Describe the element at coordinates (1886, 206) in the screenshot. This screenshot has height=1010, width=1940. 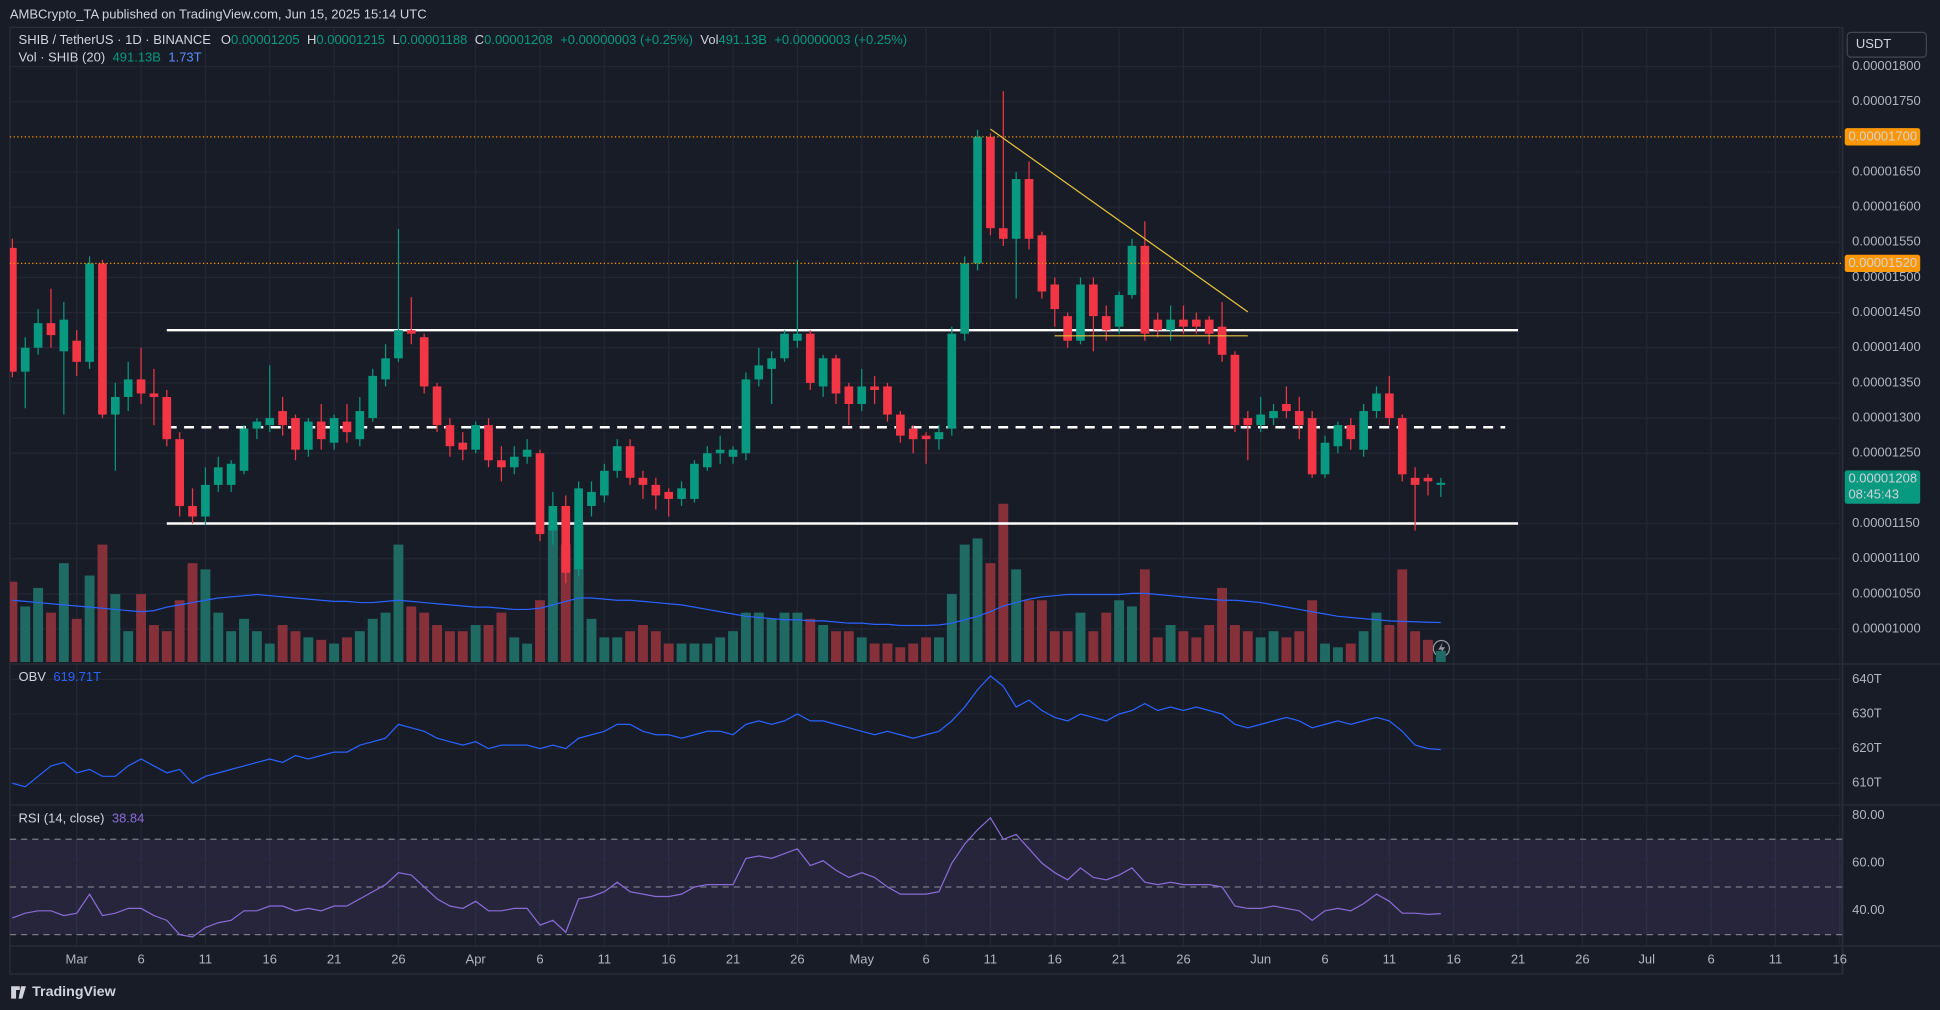
I see `y-tick-label: 0.00001600` at that location.